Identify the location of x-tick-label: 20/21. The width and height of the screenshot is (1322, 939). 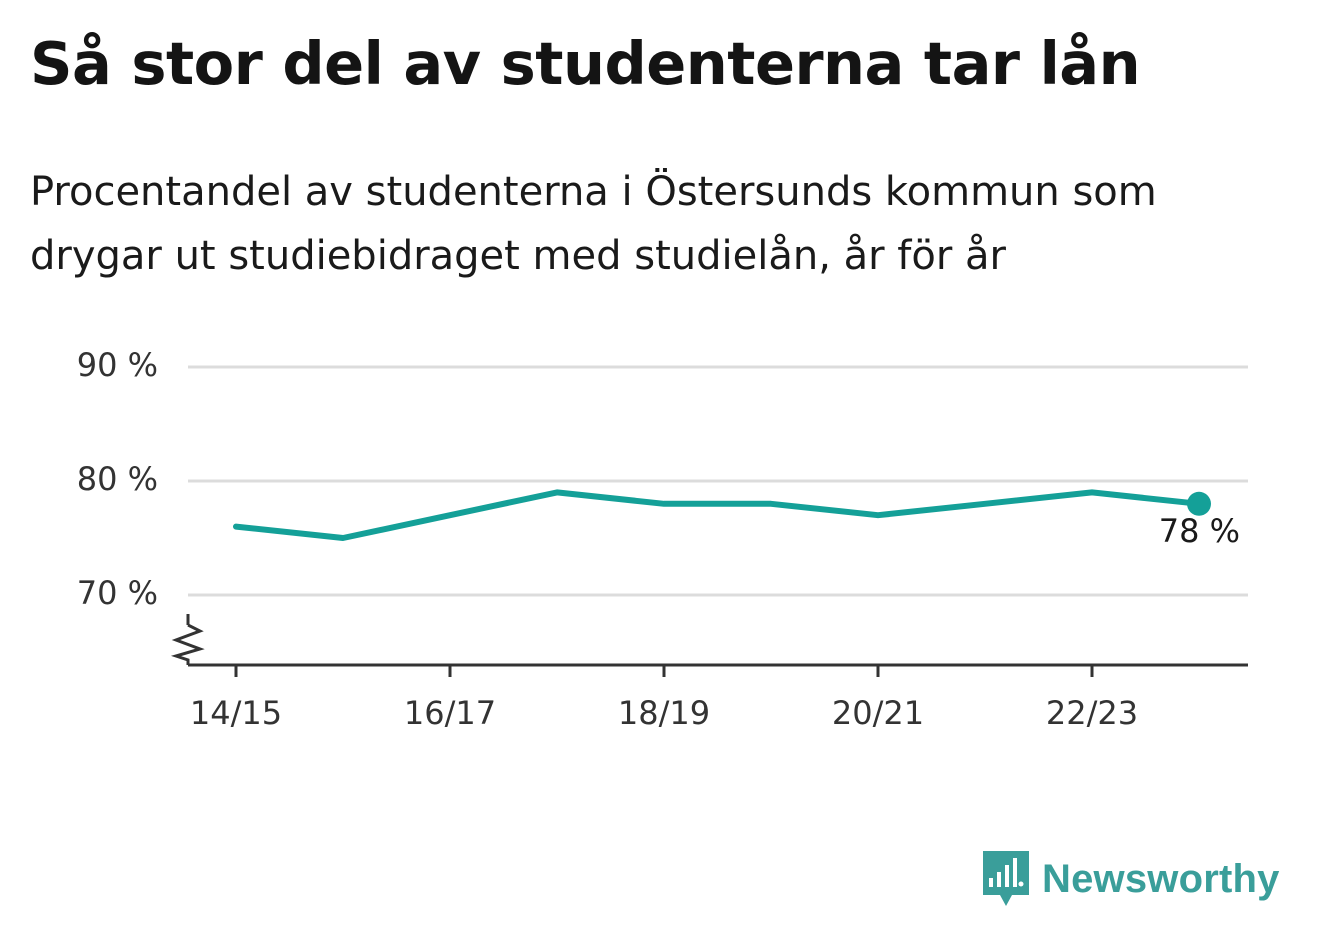
(878, 713).